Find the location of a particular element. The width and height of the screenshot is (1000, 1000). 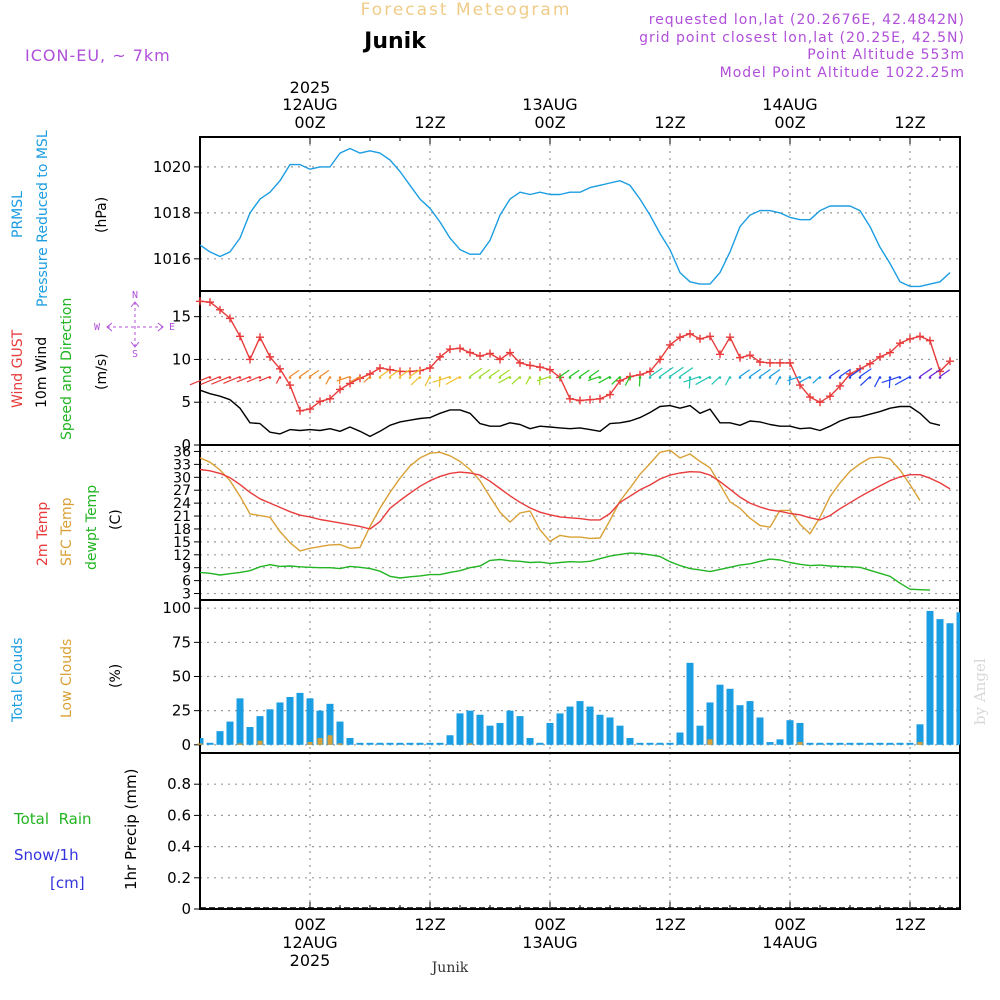

total-clouds-label: Total Clouds is located at coordinates (18, 680).